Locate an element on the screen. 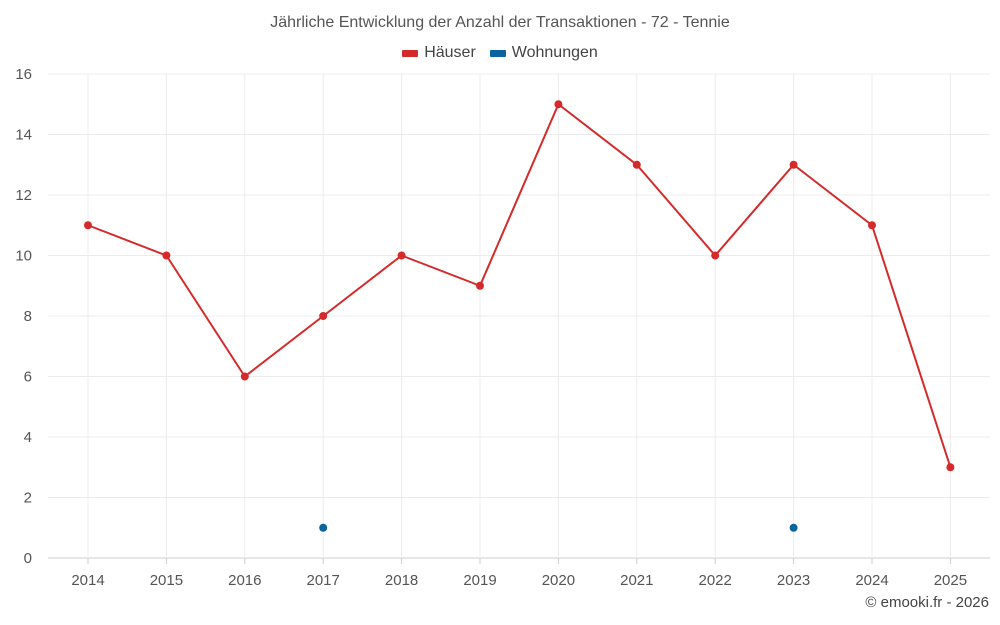 This screenshot has width=1000, height=625. x-tick-label: 2016 is located at coordinates (244, 580).